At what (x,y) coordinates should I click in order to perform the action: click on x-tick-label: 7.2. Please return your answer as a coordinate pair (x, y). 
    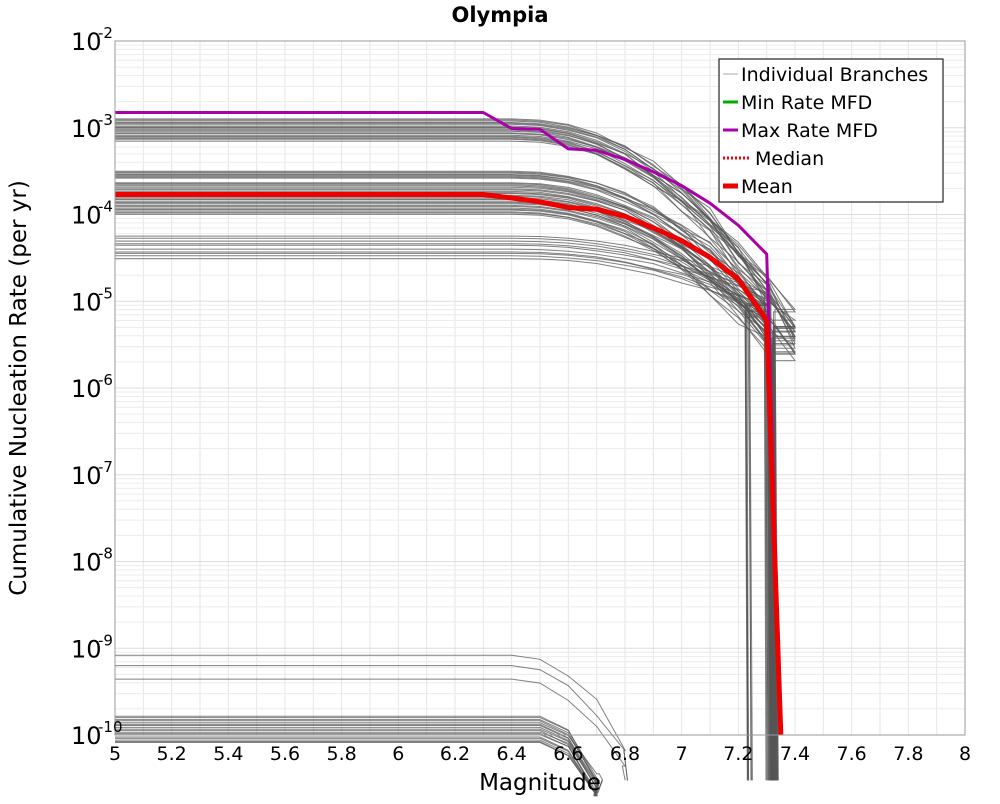
    Looking at the image, I should click on (738, 754).